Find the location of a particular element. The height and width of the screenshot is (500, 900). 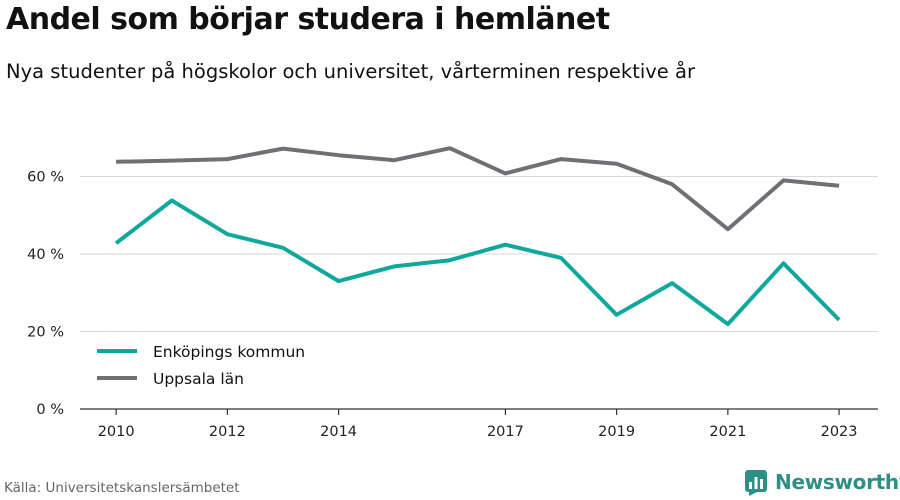

series-line-uppsala-l-n is located at coordinates (478, 189).